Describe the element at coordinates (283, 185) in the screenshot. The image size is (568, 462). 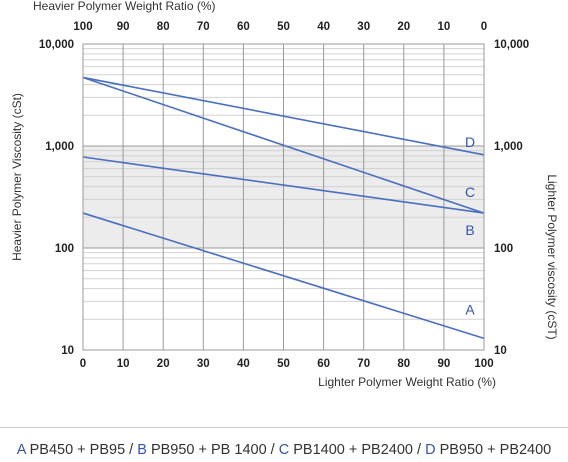
I see `series-line-b` at that location.